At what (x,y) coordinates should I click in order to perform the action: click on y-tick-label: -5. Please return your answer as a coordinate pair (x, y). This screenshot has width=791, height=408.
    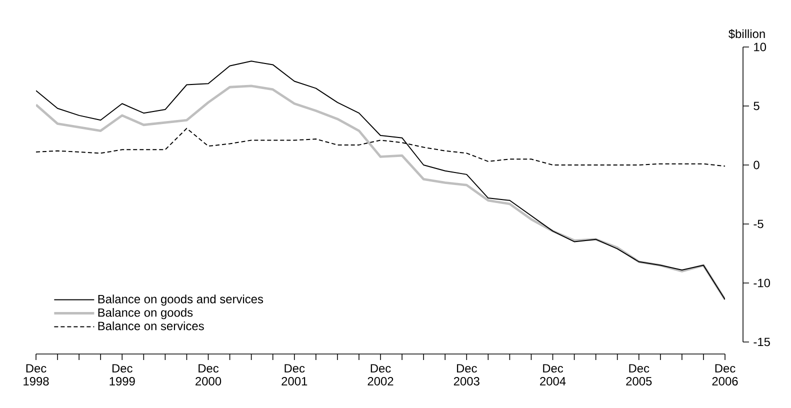
    Looking at the image, I should click on (759, 224).